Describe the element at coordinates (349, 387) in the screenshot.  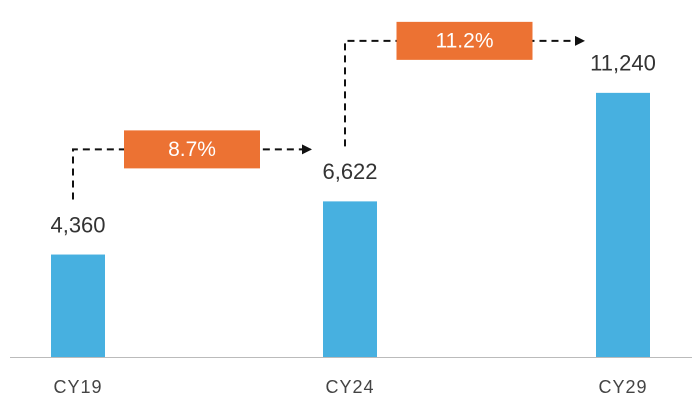
I see `x-tick-label: CY24` at that location.